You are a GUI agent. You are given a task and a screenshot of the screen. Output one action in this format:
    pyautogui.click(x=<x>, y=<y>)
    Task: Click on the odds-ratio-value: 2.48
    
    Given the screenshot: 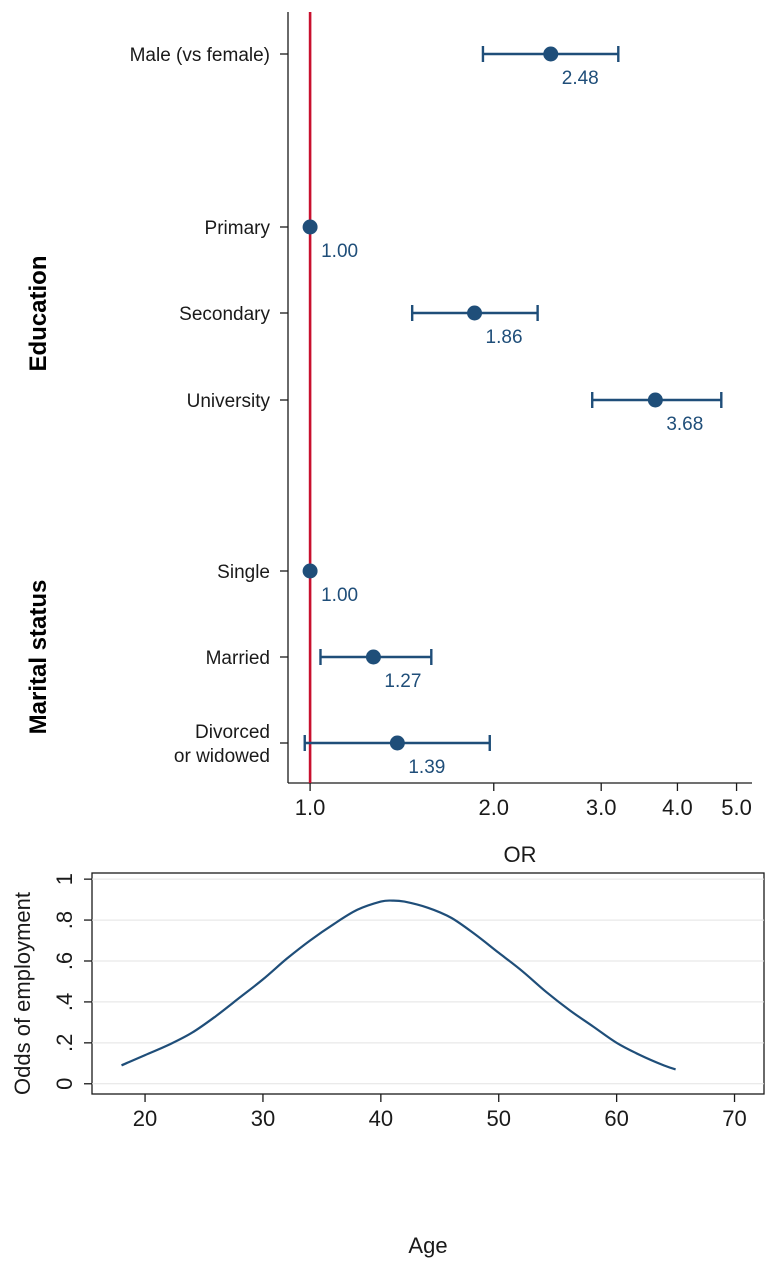 What is the action you would take?
    pyautogui.click(x=580, y=78)
    